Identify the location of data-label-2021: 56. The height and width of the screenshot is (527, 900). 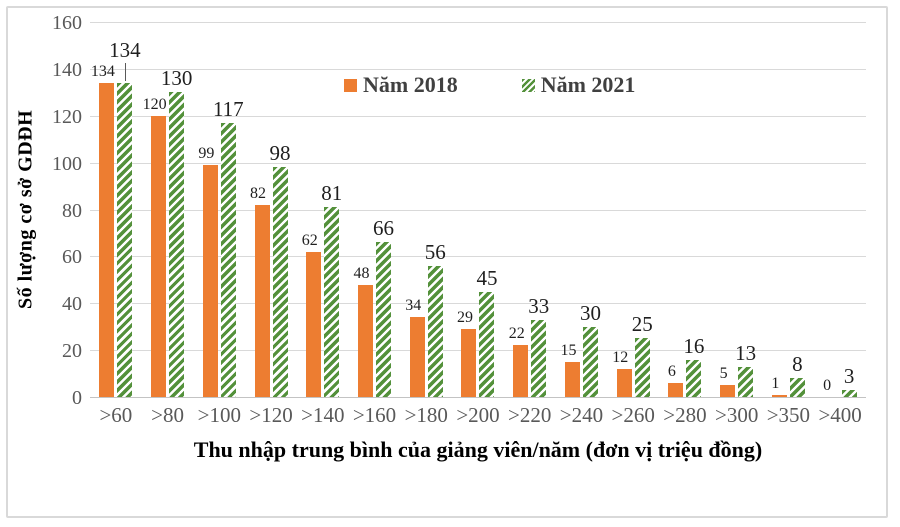
(435, 251).